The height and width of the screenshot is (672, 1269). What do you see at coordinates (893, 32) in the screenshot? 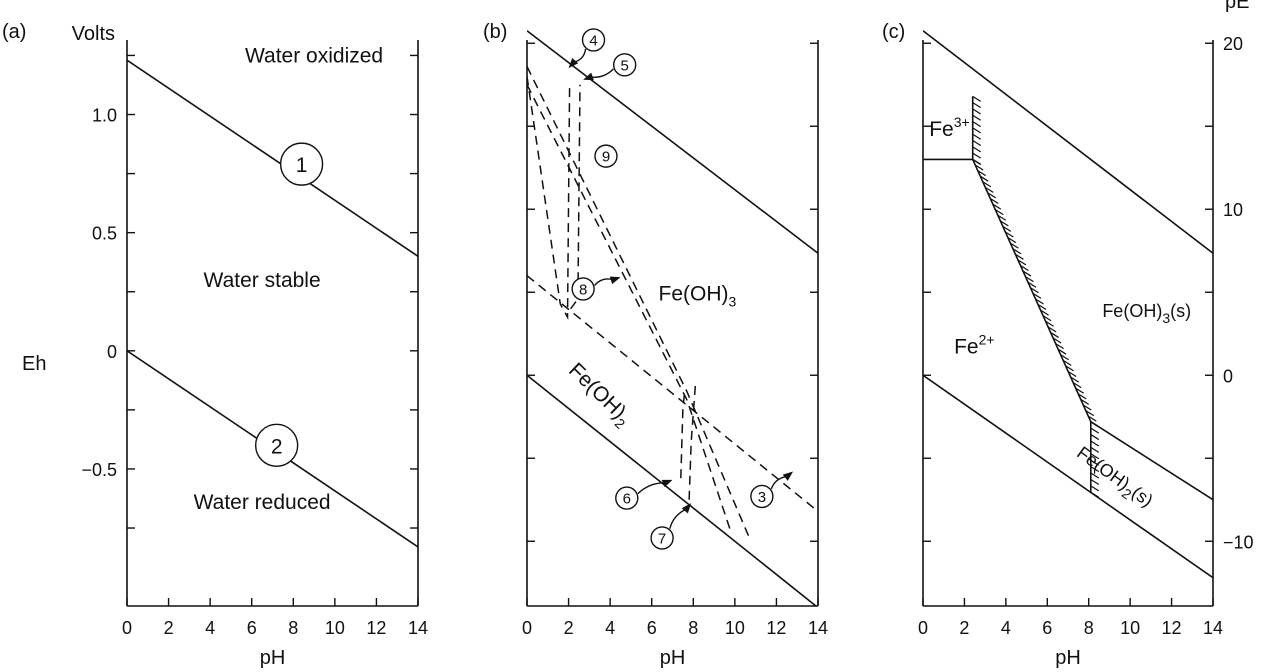
I see `panel-label: (c)` at bounding box center [893, 32].